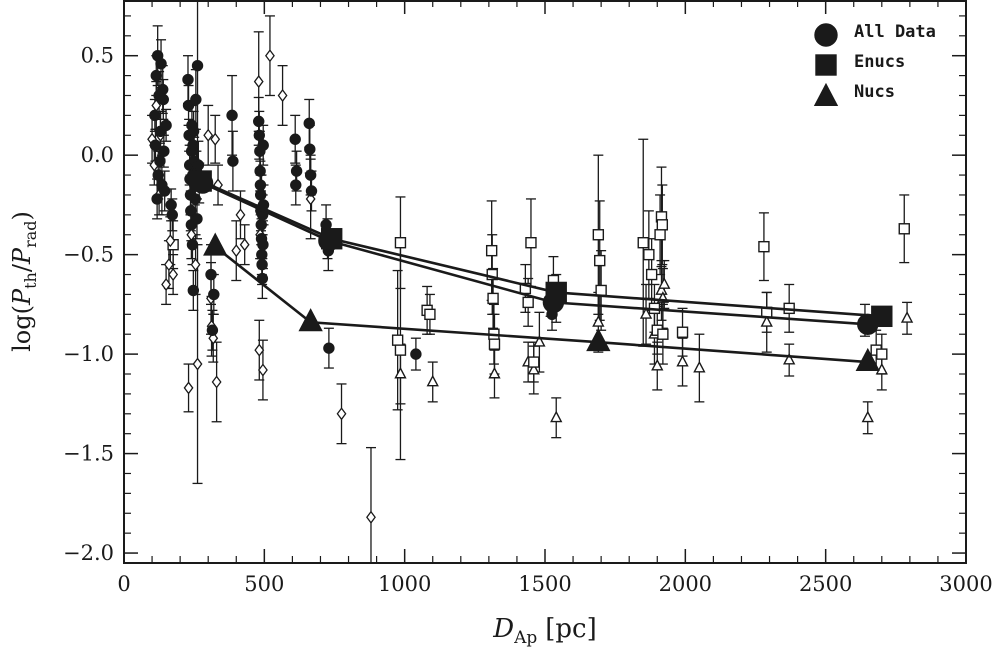 This screenshot has width=1000, height=649. What do you see at coordinates (123, 584) in the screenshot?
I see `x-tick-label: 0` at bounding box center [123, 584].